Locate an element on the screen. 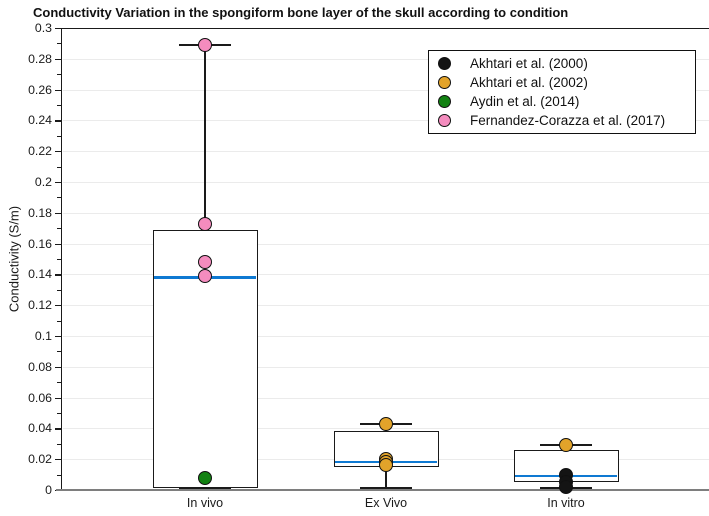 The height and width of the screenshot is (516, 709). x-axis-line is located at coordinates (382, 490).